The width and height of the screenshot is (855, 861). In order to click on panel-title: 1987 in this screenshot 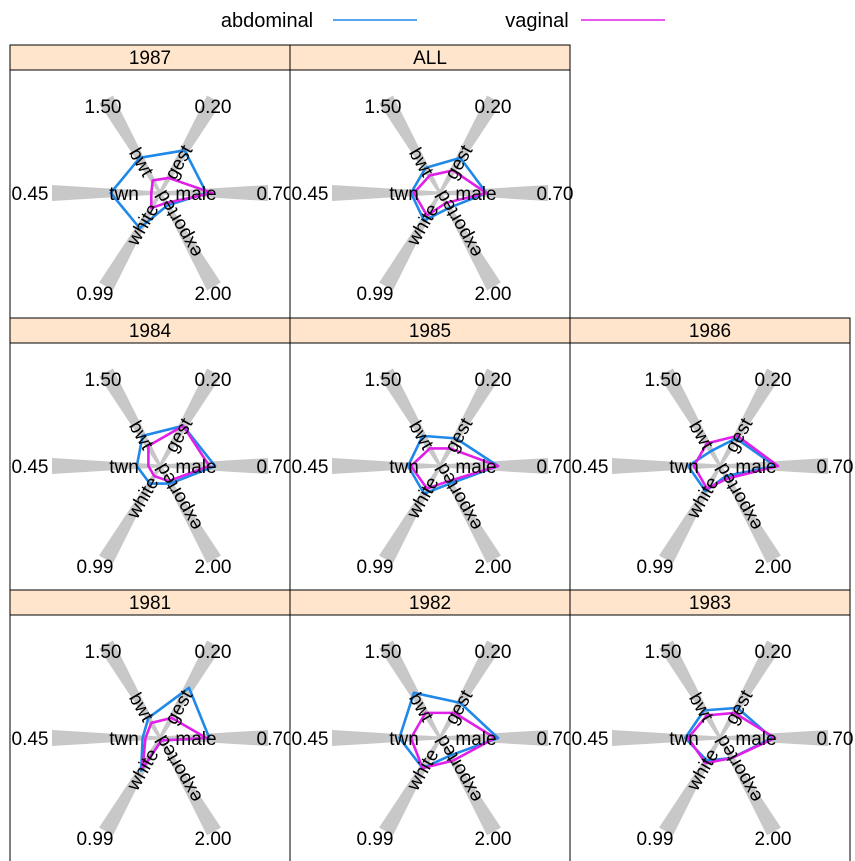, I will do `click(150, 58)`.